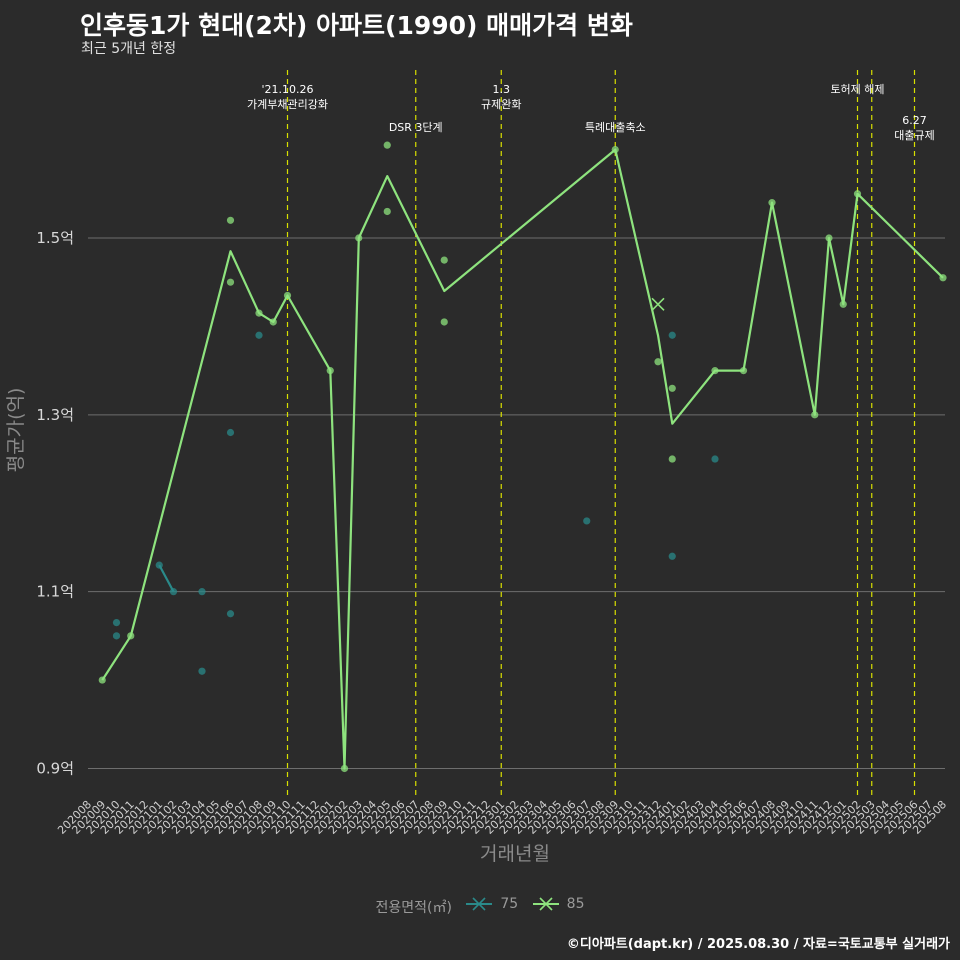 Image resolution: width=960 pixels, height=960 pixels. Describe the element at coordinates (356, 25) in the screenshot. I see `chart-title: 인후동1가 현대(2차) 아파트(1990) 매매가격 변화` at that location.